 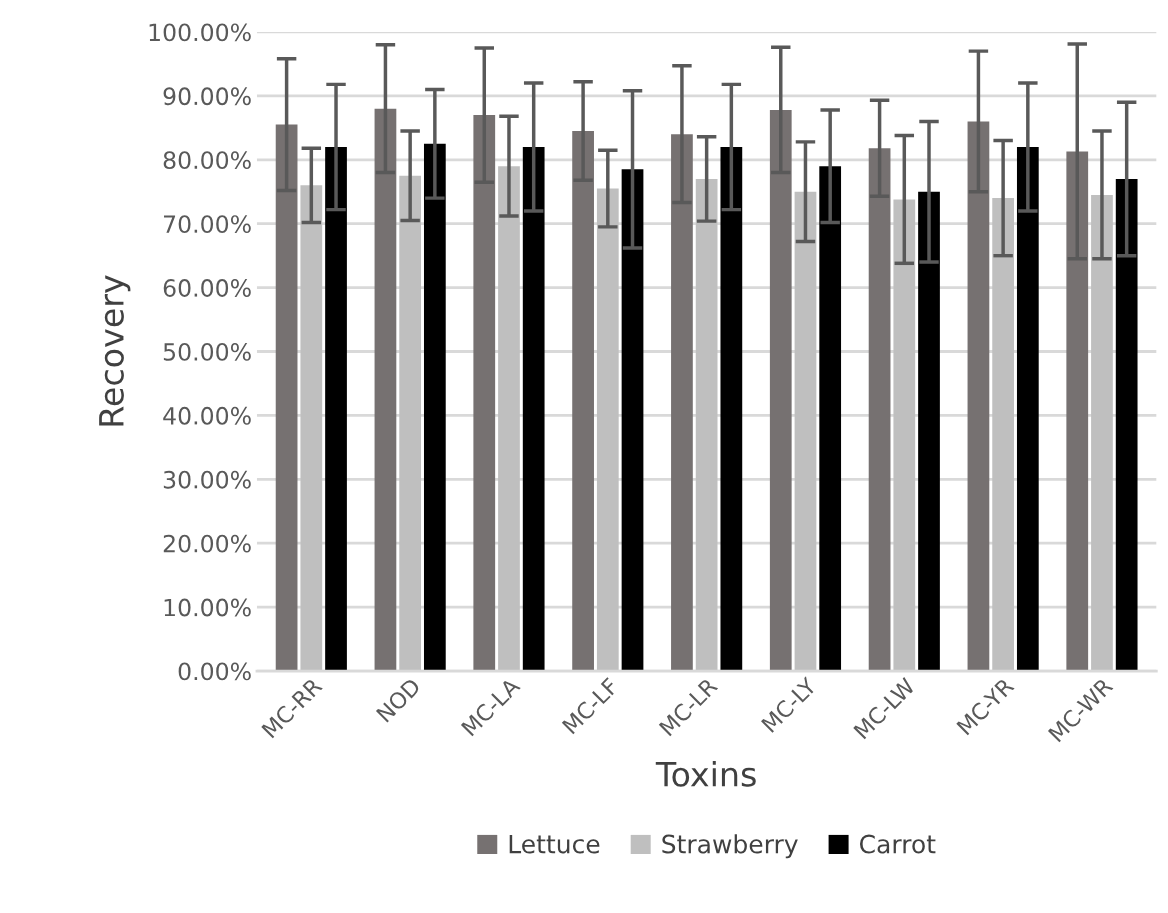 I want to click on y-tick-label: 50.00%, so click(x=207, y=351).